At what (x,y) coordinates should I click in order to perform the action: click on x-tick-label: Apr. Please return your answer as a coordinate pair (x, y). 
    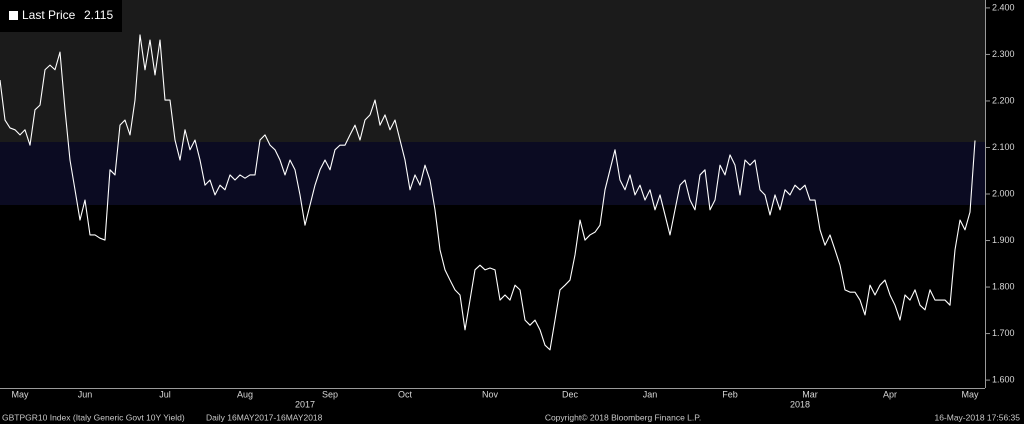
    Looking at the image, I should click on (890, 394).